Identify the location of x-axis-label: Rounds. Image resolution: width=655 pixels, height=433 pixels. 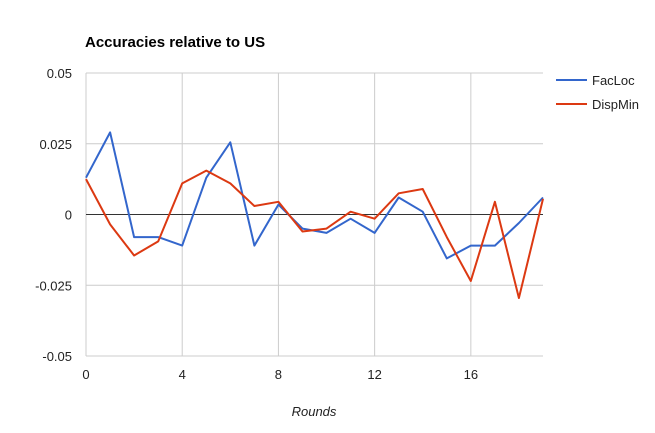
(314, 411).